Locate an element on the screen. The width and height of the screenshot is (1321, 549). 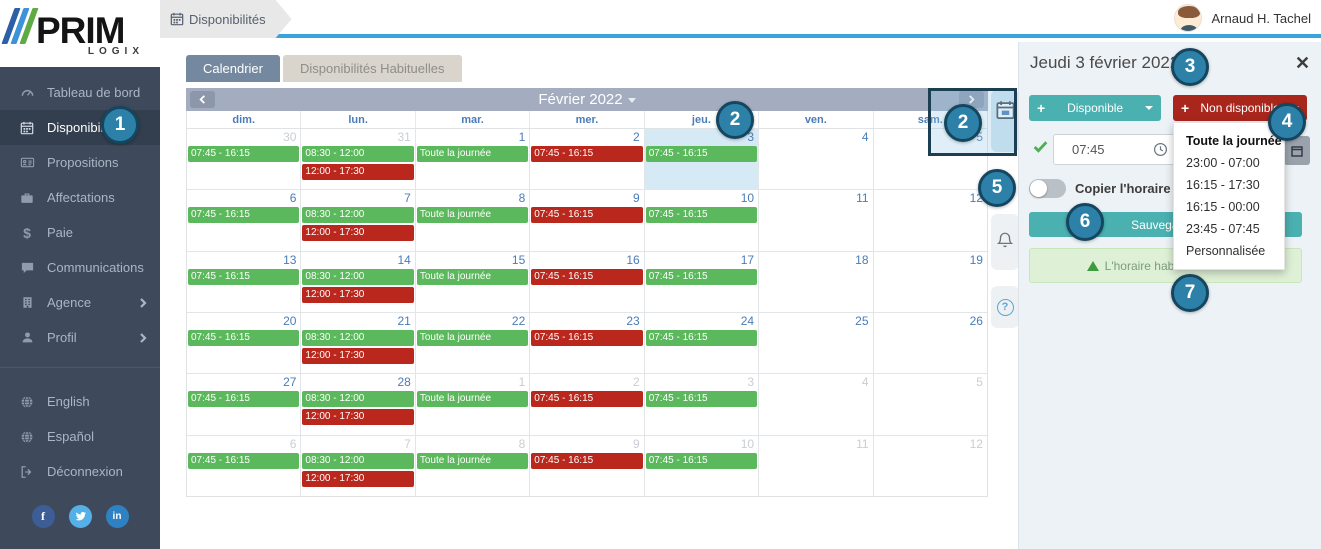
day-cell: 30 07:45 - 16:15 is located at coordinates (244, 159).